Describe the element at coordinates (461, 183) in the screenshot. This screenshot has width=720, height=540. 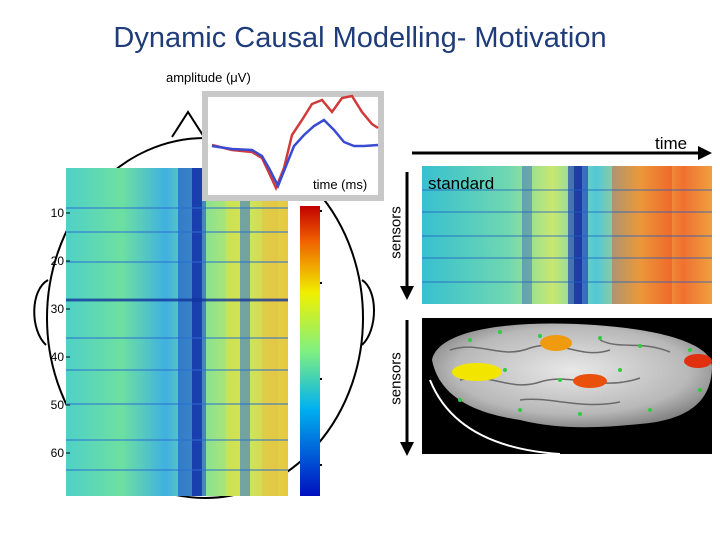
I see `standard-label: standard` at that location.